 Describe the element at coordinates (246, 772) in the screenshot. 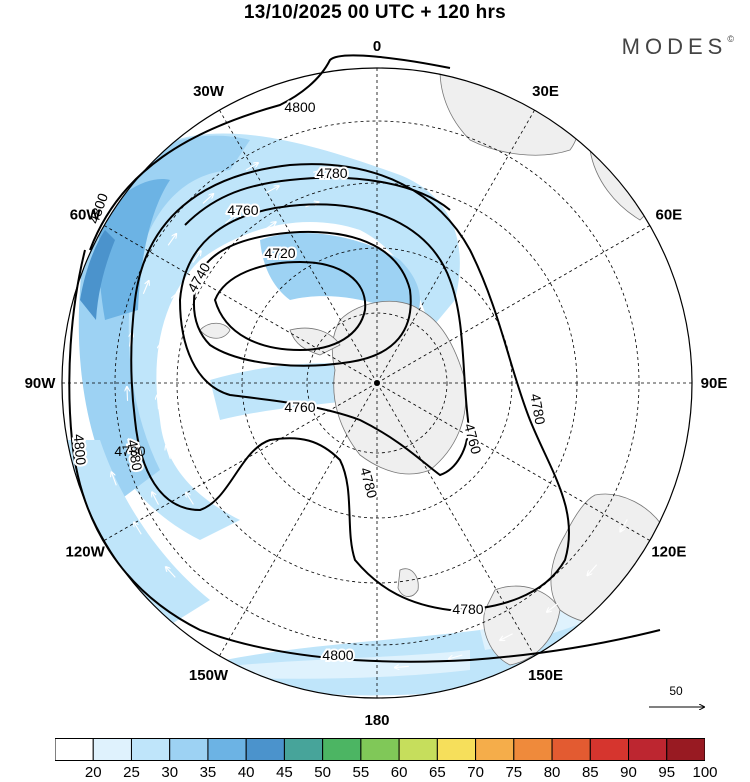

I see `colorbar-tick-label: 40` at that location.